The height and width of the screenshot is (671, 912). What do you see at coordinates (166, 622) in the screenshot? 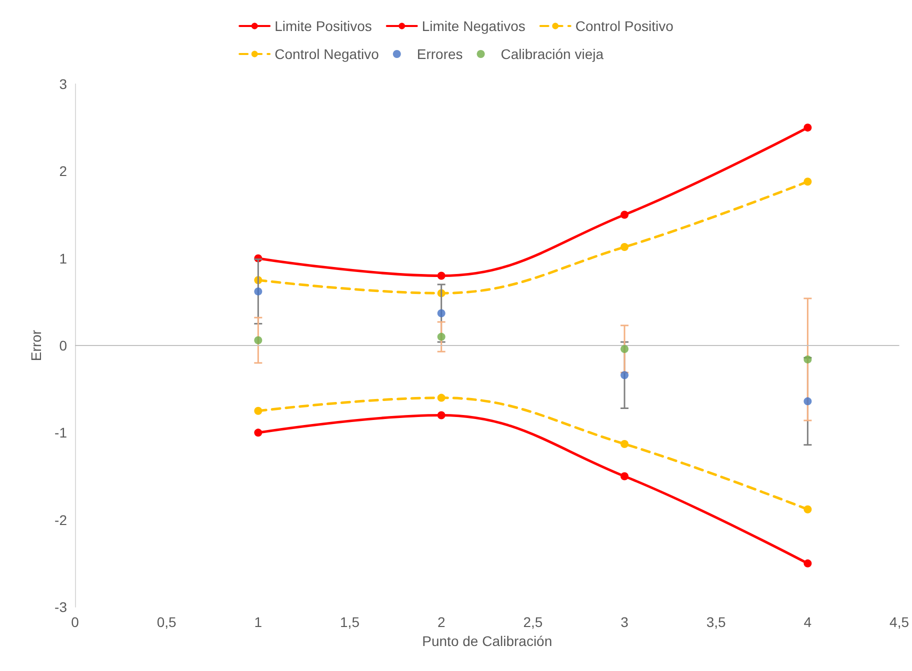
I see `x-tick-label: 0,5` at bounding box center [166, 622].